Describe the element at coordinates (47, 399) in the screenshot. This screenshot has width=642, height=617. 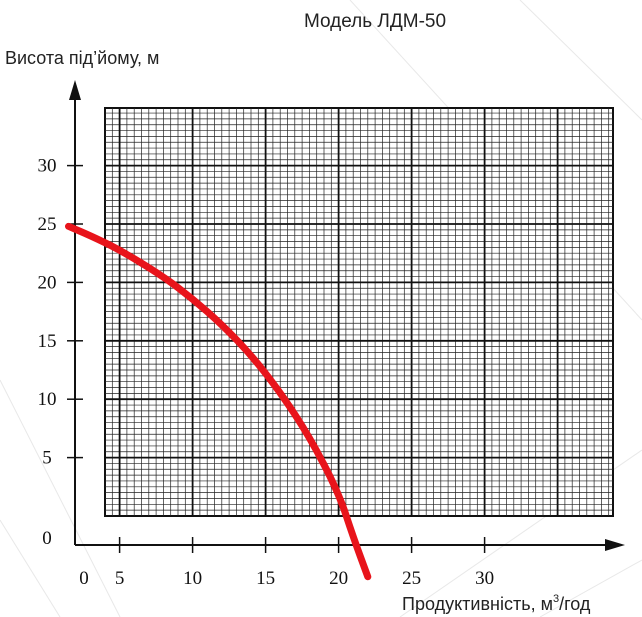
I see `y-tick-label: 10` at that location.